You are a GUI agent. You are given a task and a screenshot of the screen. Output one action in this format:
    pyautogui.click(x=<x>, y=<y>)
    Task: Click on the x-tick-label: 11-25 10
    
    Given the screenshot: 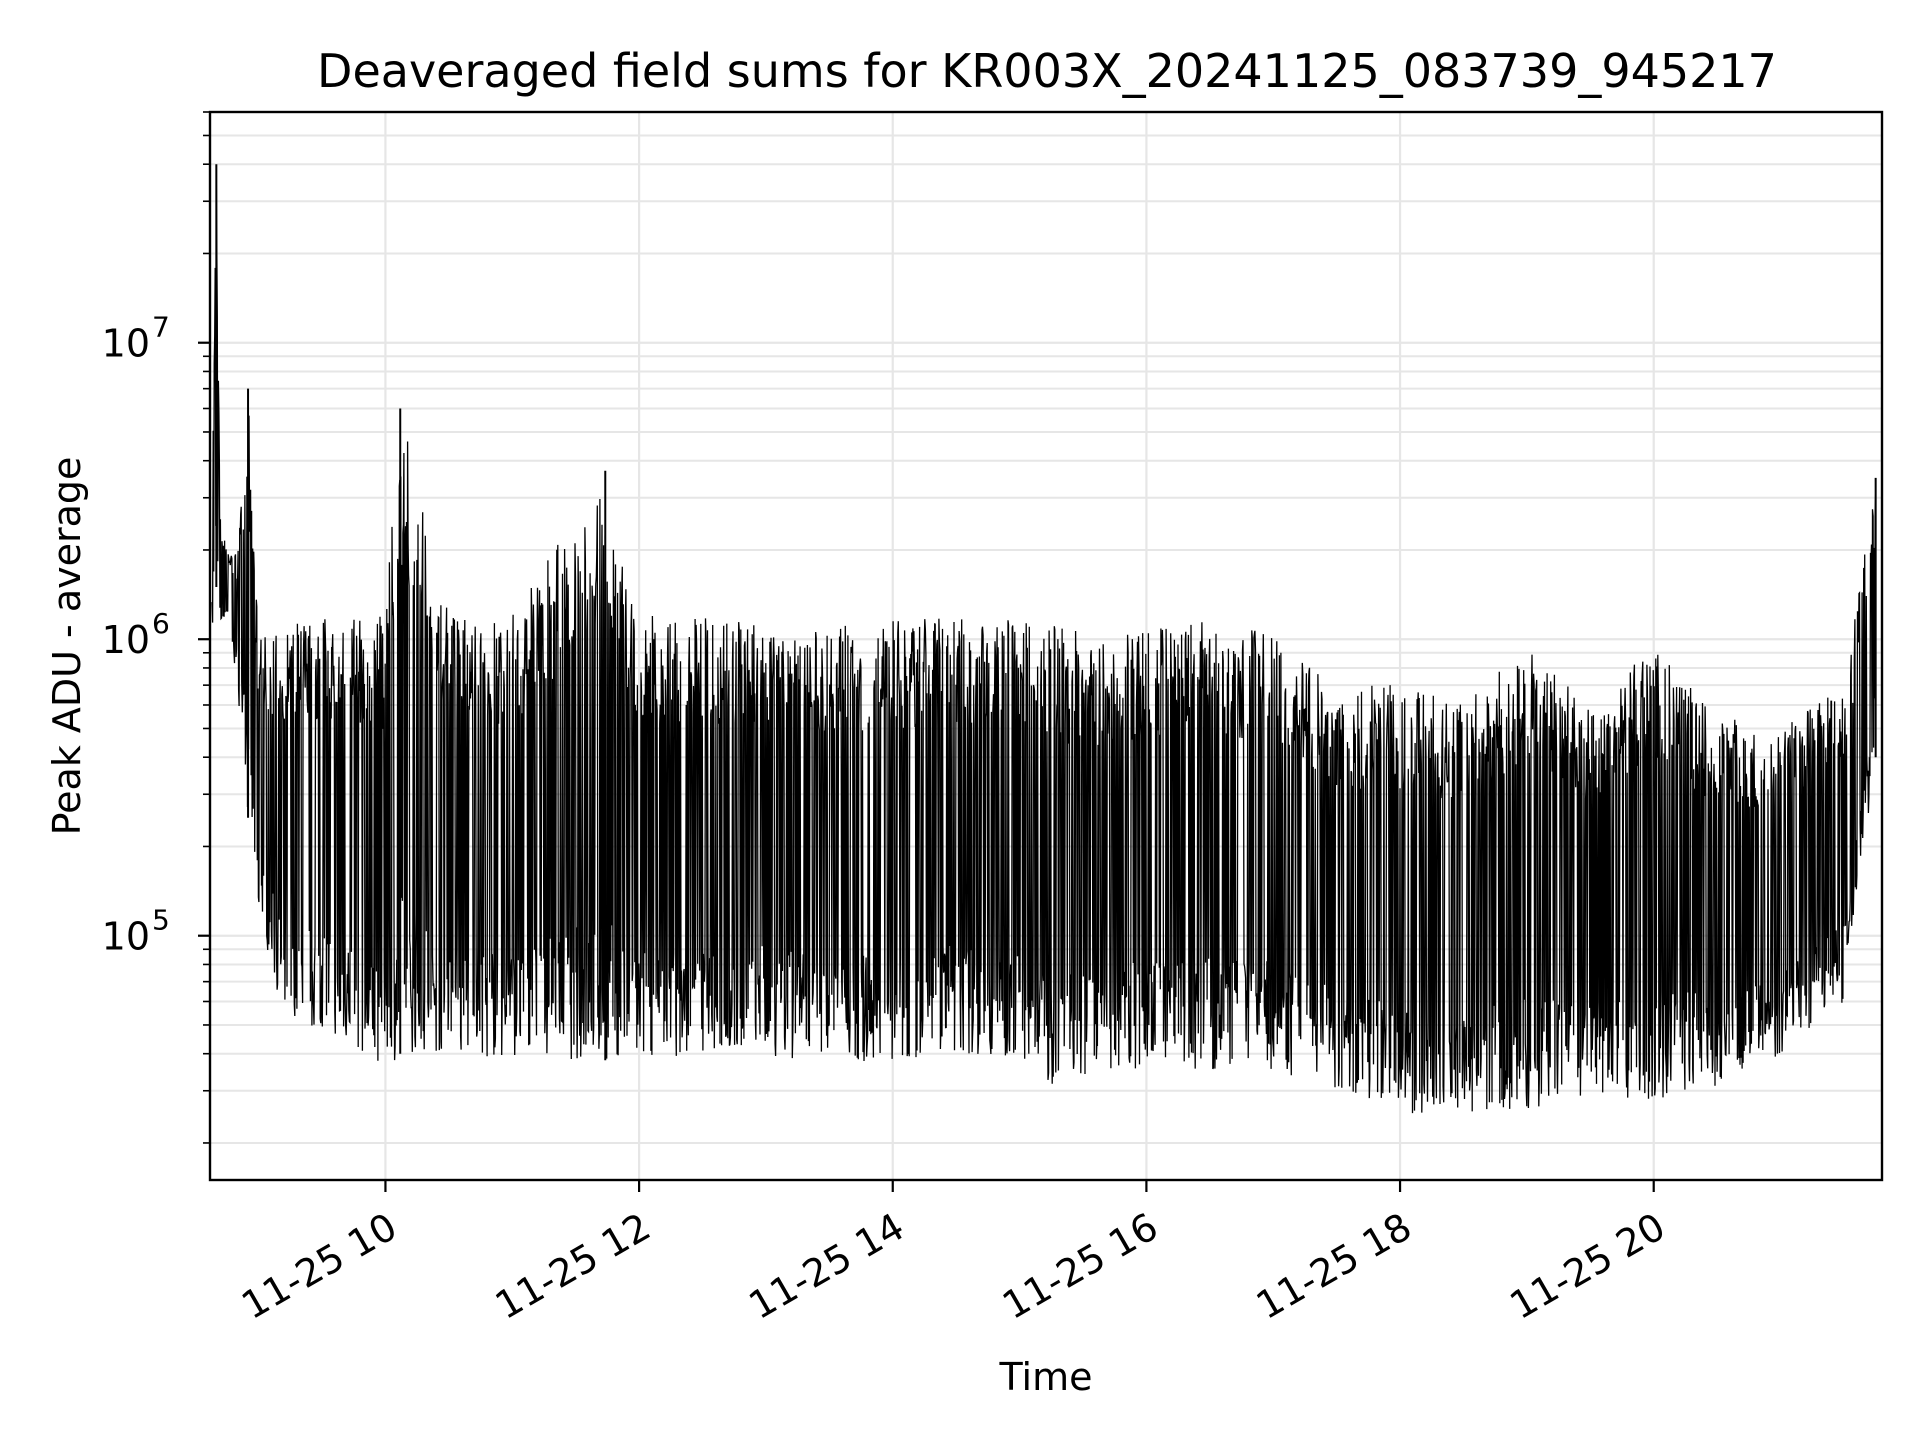 What is the action you would take?
    pyautogui.click(x=319, y=1266)
    